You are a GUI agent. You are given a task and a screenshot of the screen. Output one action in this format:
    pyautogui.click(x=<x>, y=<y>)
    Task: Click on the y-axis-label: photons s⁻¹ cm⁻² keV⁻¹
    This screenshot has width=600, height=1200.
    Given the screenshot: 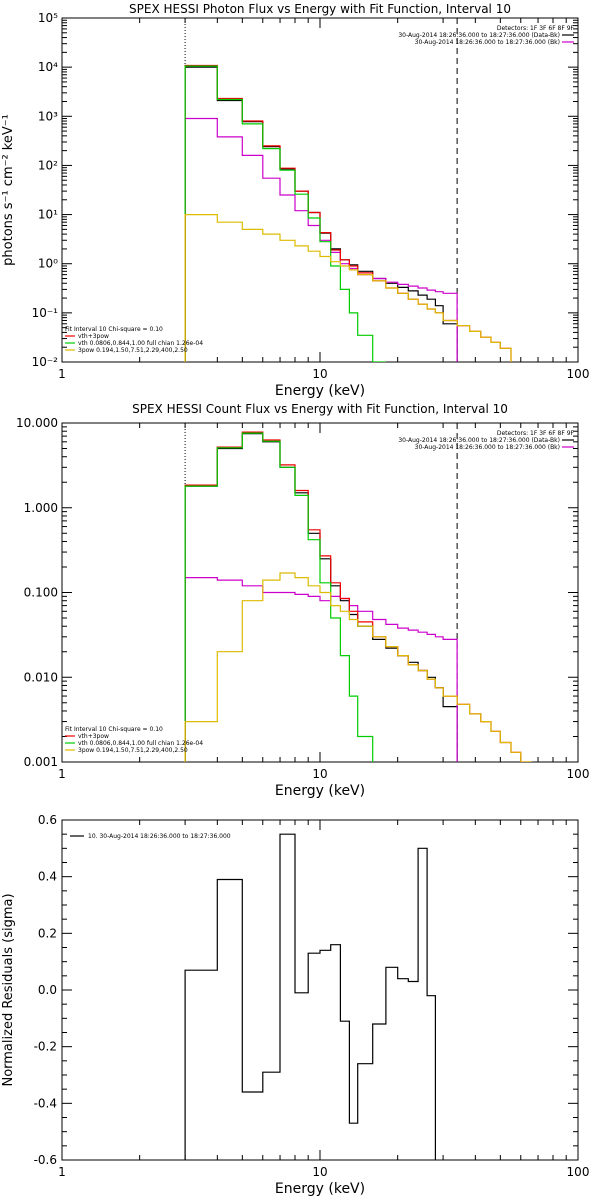 What is the action you would take?
    pyautogui.click(x=8, y=190)
    